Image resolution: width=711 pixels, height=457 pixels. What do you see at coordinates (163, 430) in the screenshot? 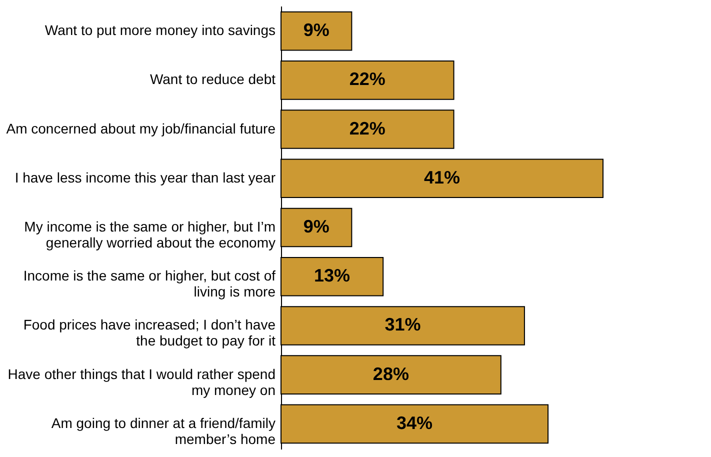
I see `y-tick-label: Am going to dinner at a friend/family member’s home` at bounding box center [163, 430].